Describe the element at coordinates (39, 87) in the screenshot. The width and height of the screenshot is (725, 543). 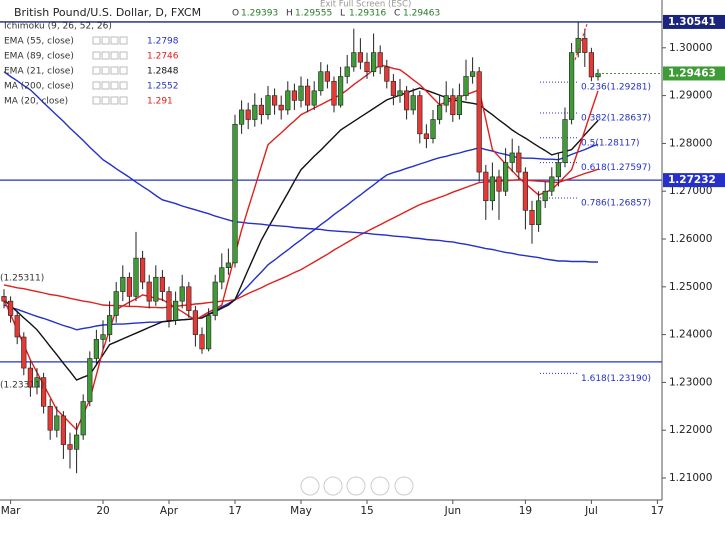
I see `legend-name: MA (200, close)` at that location.